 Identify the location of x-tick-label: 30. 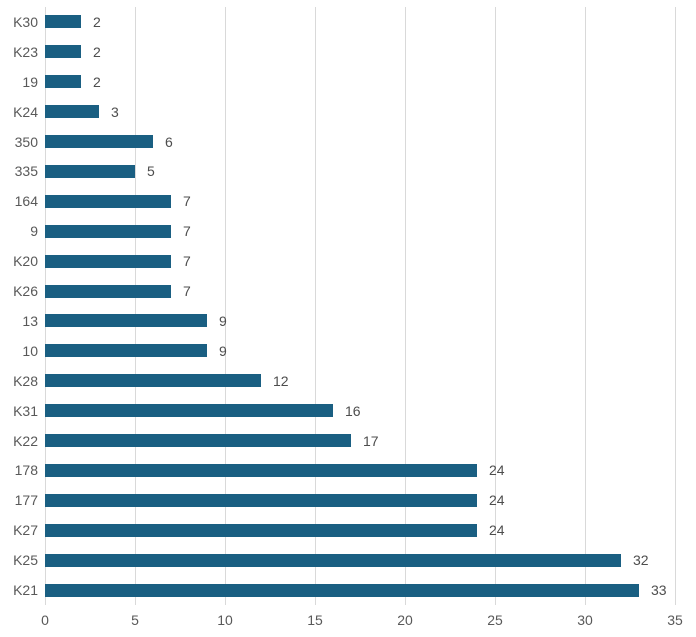
(585, 620).